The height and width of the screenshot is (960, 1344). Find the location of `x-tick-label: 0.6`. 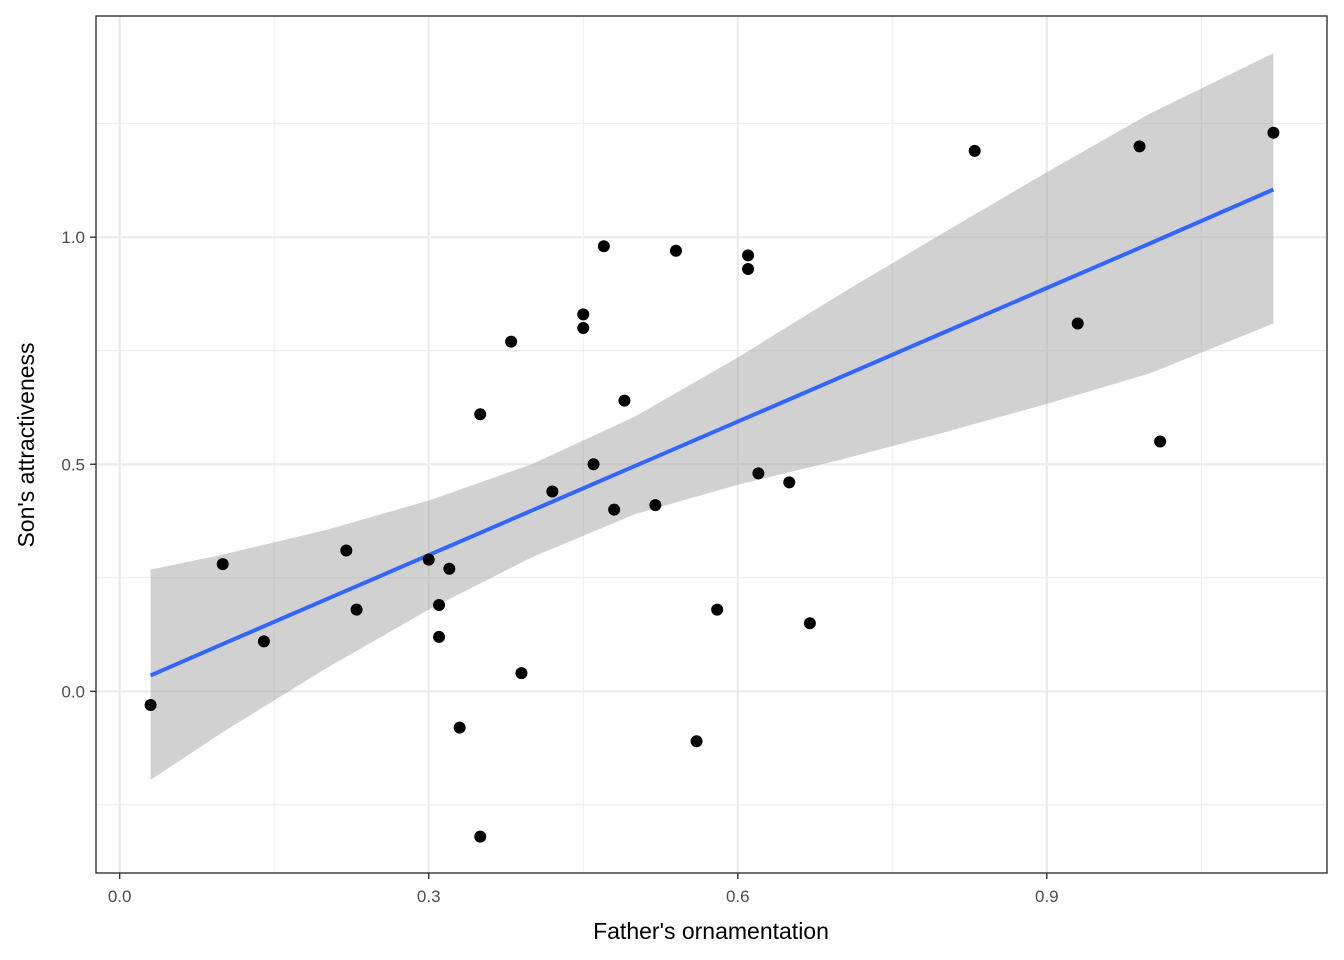

x-tick-label: 0.6 is located at coordinates (738, 896).